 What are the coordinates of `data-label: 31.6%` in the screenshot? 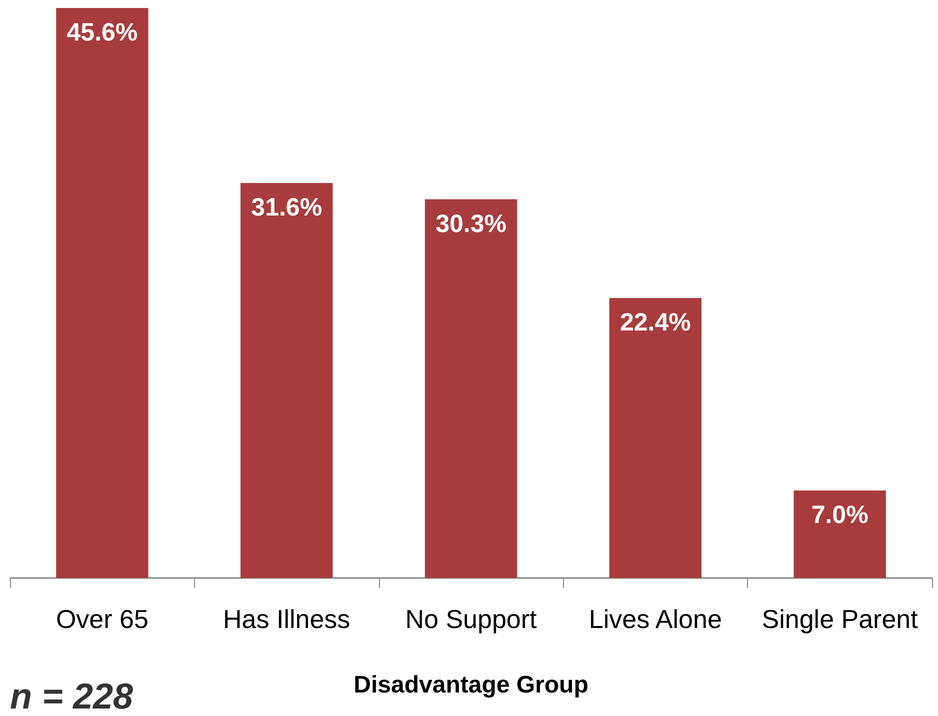 It's located at (286, 208).